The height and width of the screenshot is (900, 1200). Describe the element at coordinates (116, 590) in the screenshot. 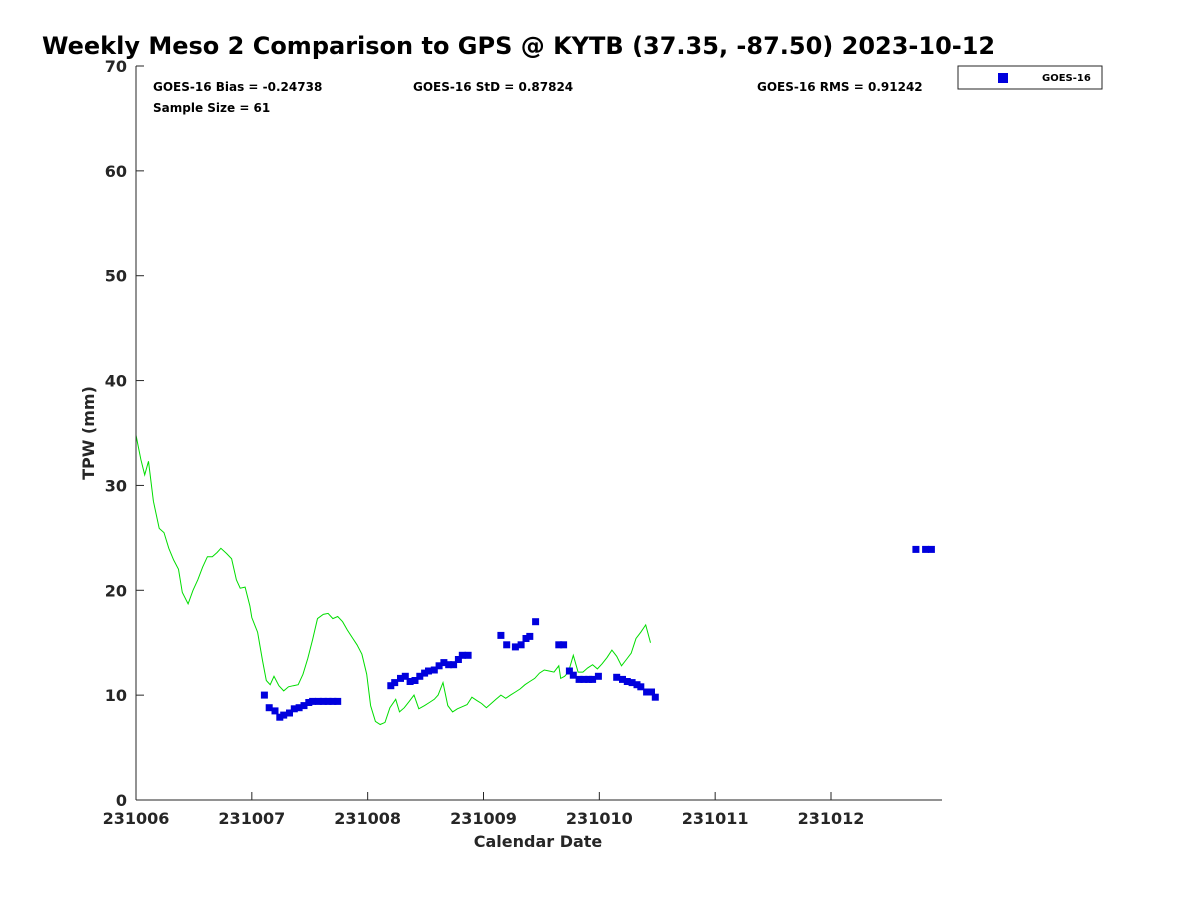

I see `y-tick-label: 20` at that location.